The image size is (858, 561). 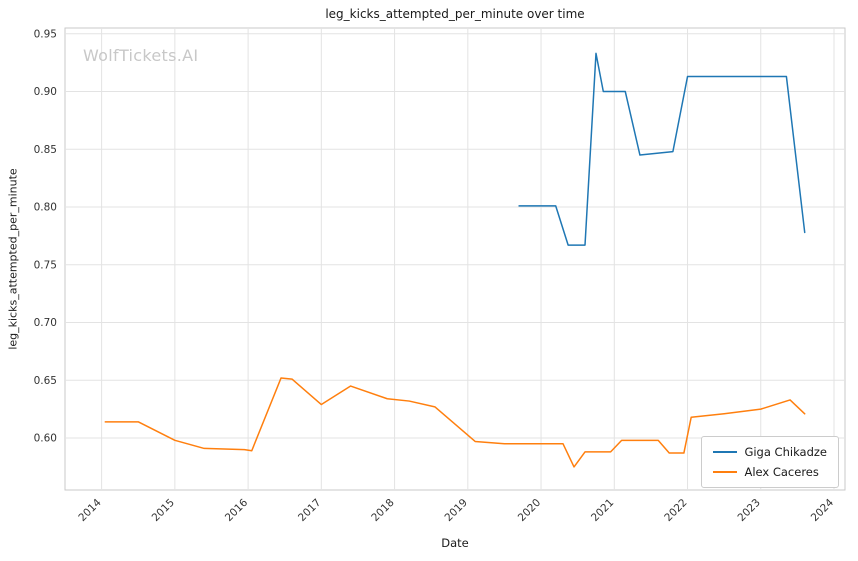 I want to click on x-tick-label: 2023, so click(x=749, y=510).